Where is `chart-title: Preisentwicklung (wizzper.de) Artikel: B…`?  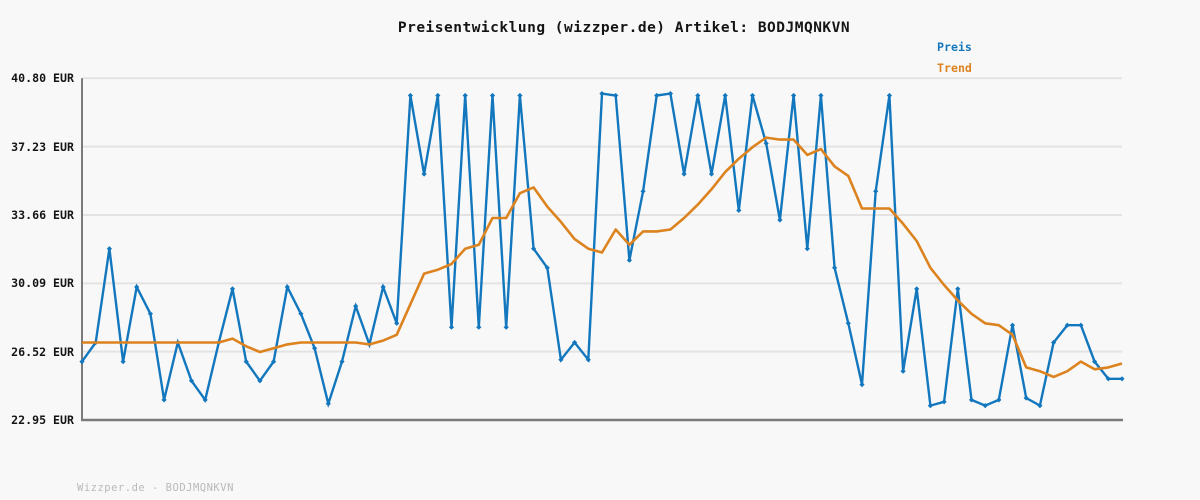 chart-title: Preisentwicklung (wizzper.de) Artikel: B… is located at coordinates (624, 28).